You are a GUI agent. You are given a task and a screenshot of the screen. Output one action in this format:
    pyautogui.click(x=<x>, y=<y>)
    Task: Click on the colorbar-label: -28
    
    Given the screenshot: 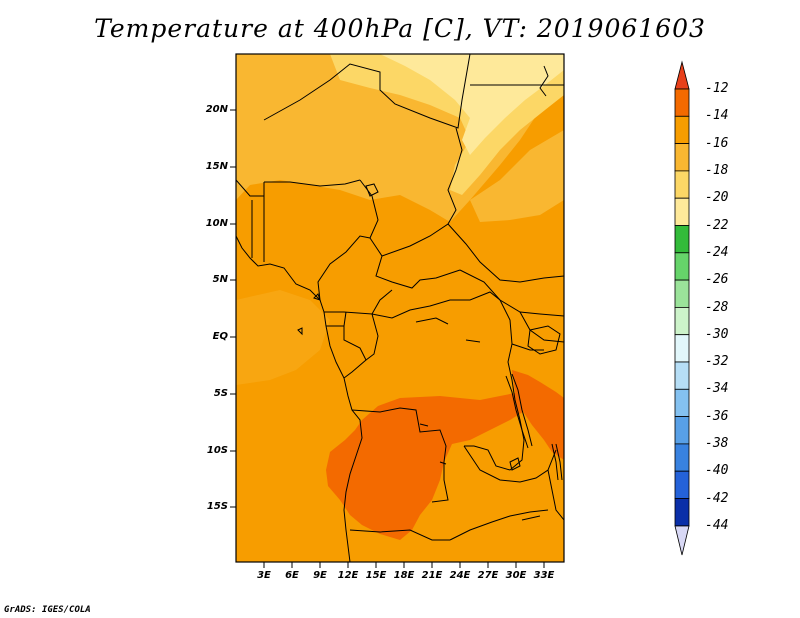 What is the action you would take?
    pyautogui.click(x=717, y=307)
    